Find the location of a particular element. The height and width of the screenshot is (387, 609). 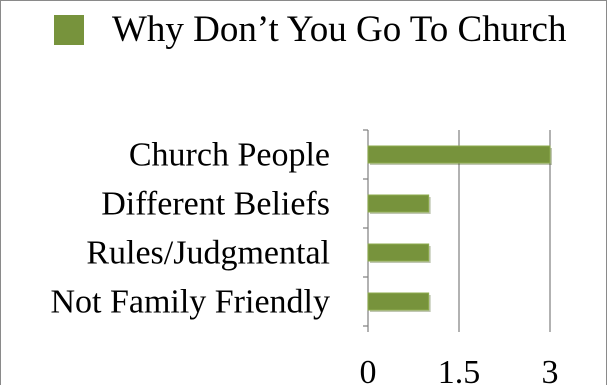

category-label-2: Rules/Judgmental is located at coordinates (208, 253).